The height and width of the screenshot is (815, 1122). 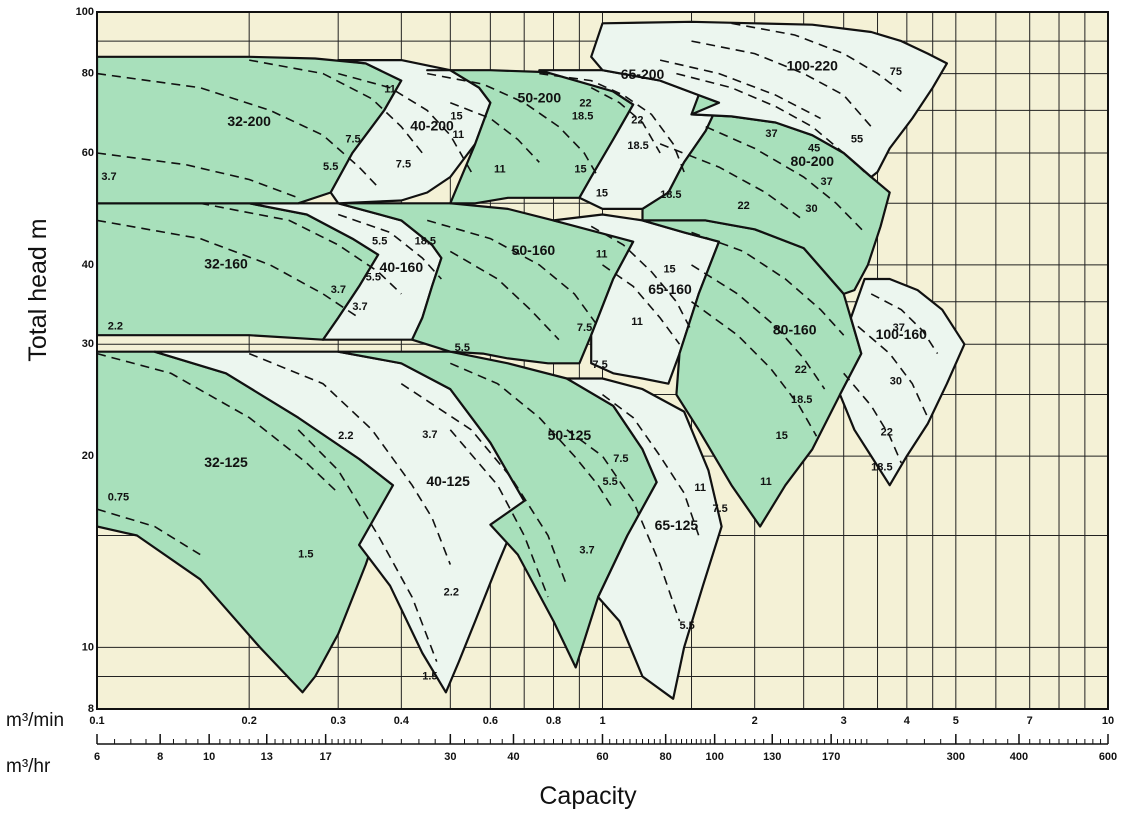 I want to click on secondary-tick-label: 100, so click(x=714, y=757).